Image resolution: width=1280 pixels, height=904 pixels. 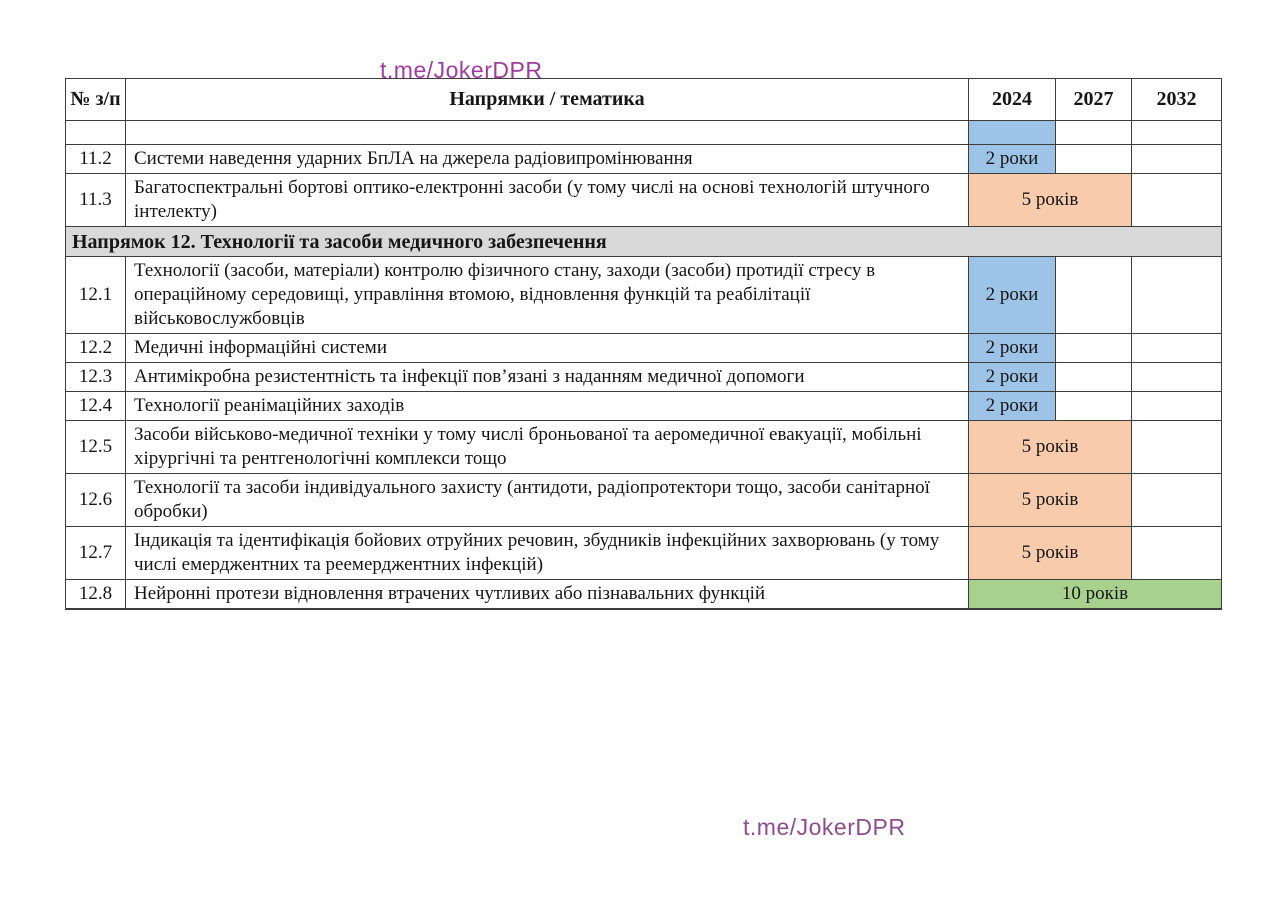 I want to click on watermark-bottom: t.me/JokerDPR, so click(x=824, y=827).